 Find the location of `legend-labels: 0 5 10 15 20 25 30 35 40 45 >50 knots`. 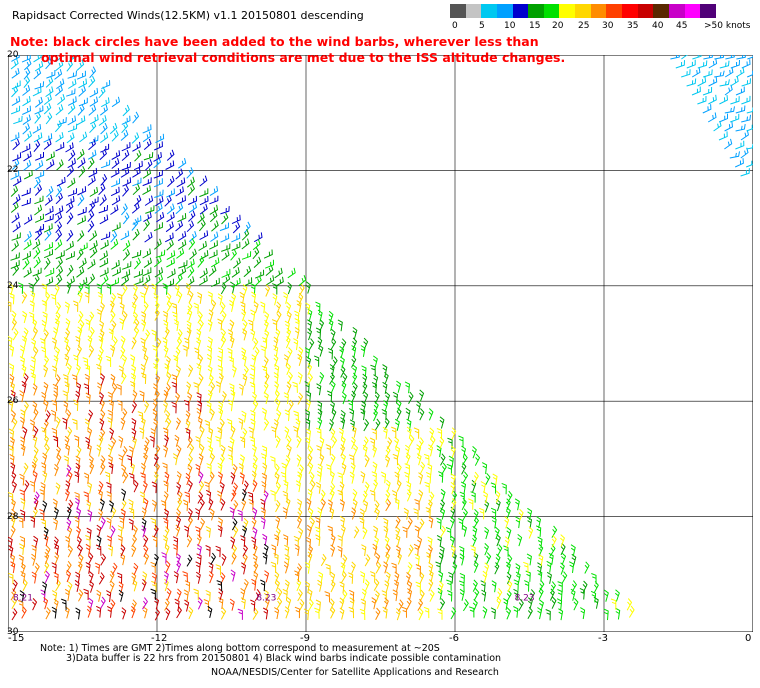

legend-labels: 0 5 10 15 20 25 30 35 40 45 >50 knots is located at coordinates (602, 27).